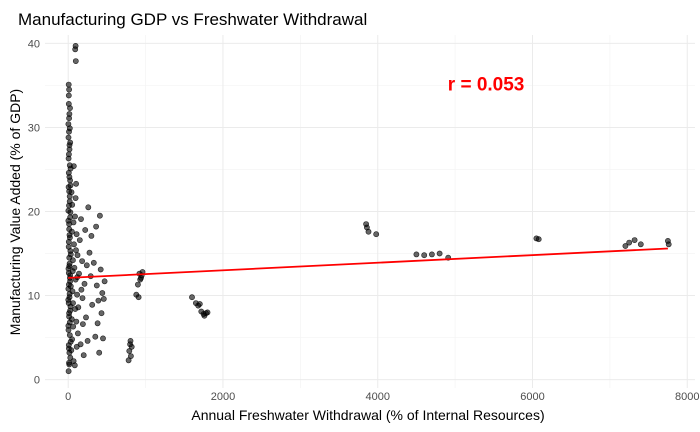 This screenshot has height=432, width=700. I want to click on y-axis-label: Manufacturing Value Added (% of GDP), so click(15, 212).